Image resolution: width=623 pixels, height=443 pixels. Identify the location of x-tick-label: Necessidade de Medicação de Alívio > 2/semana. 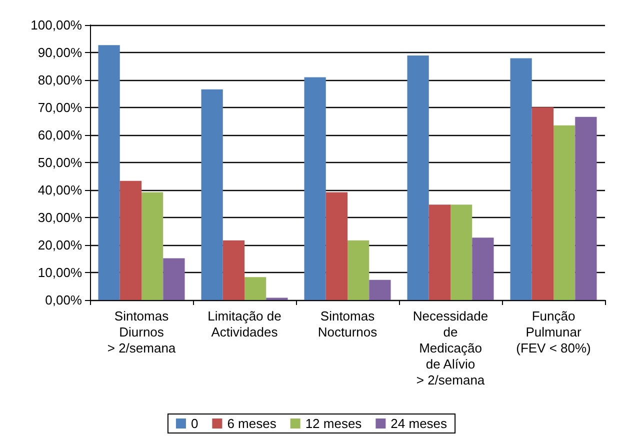
(450, 348).